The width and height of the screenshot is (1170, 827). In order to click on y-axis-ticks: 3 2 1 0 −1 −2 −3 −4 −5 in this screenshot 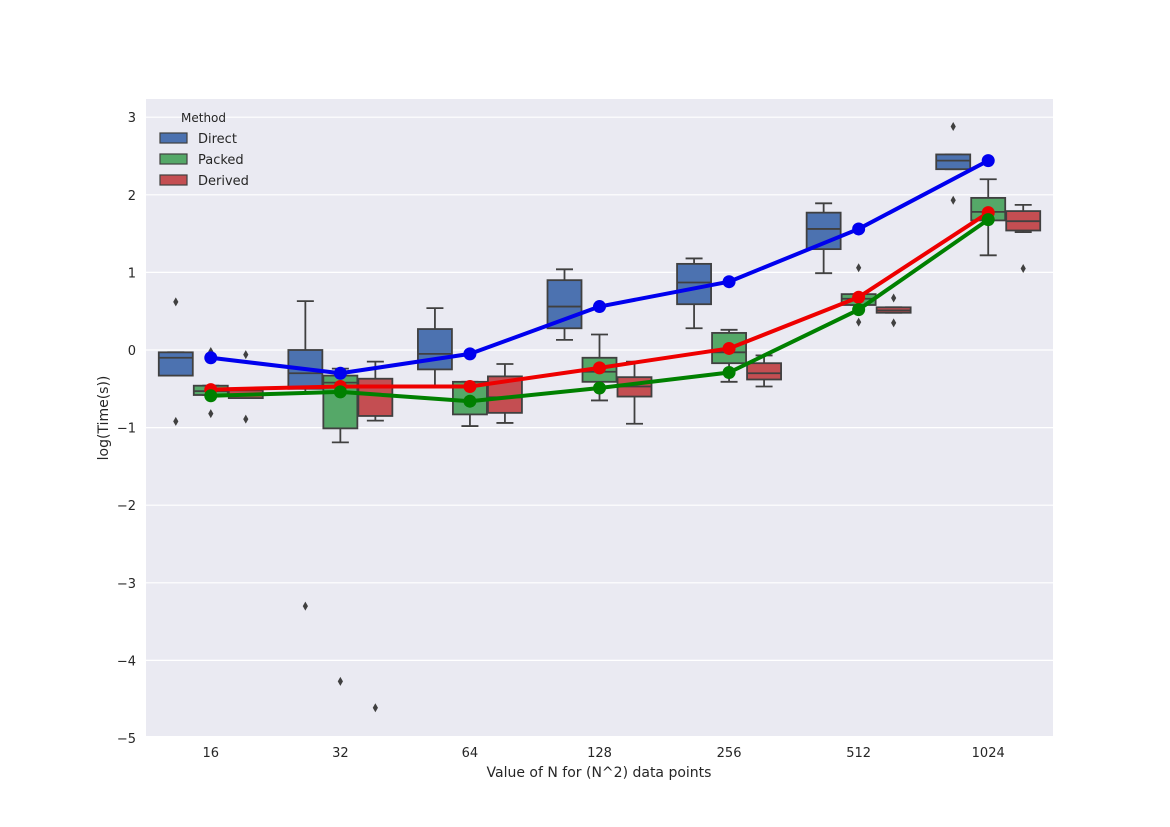, I will do `click(126, 429)`.